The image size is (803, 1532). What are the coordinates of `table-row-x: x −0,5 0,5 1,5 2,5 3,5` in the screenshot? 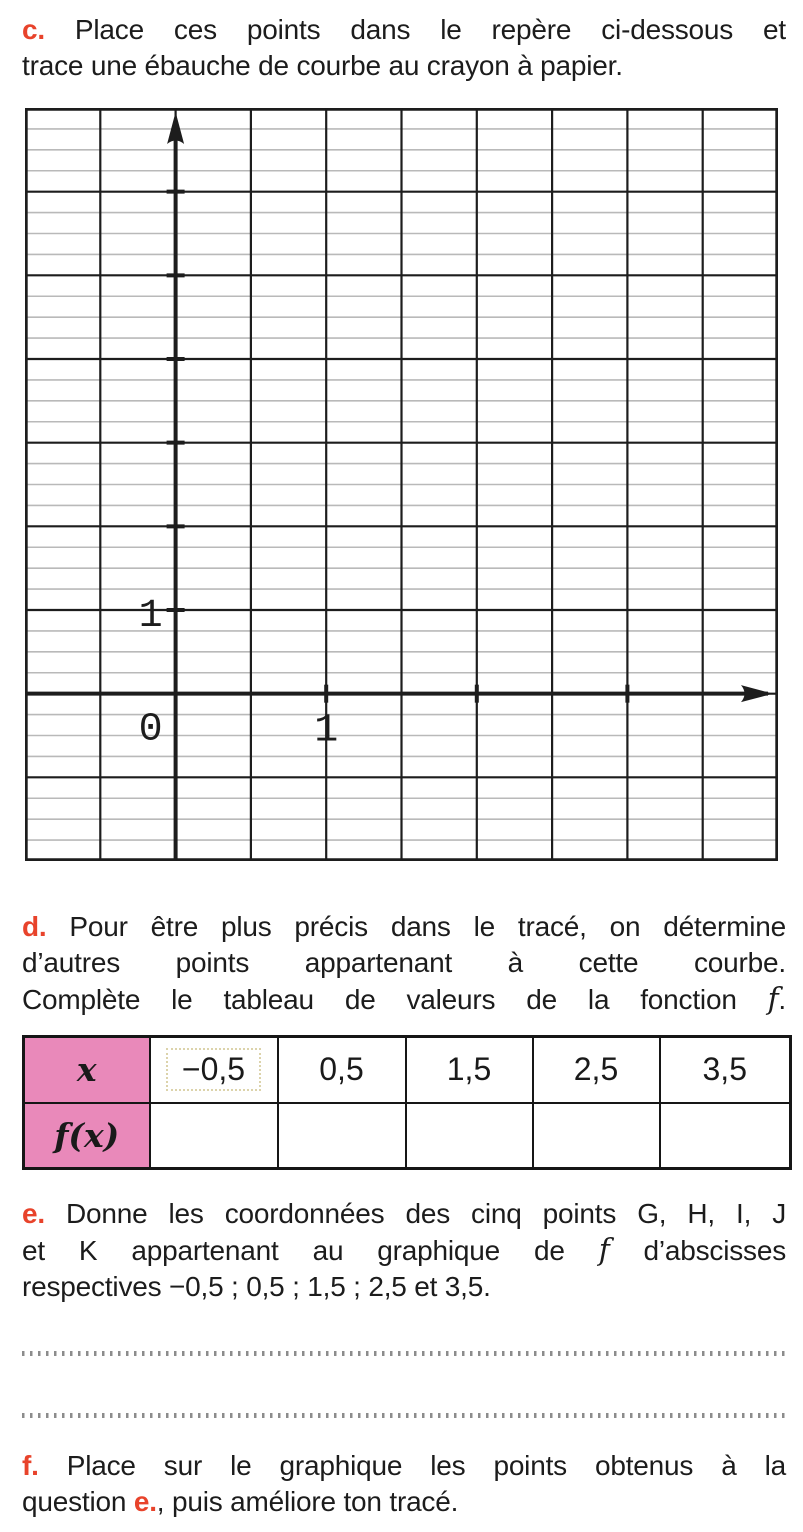 It's located at (407, 1069).